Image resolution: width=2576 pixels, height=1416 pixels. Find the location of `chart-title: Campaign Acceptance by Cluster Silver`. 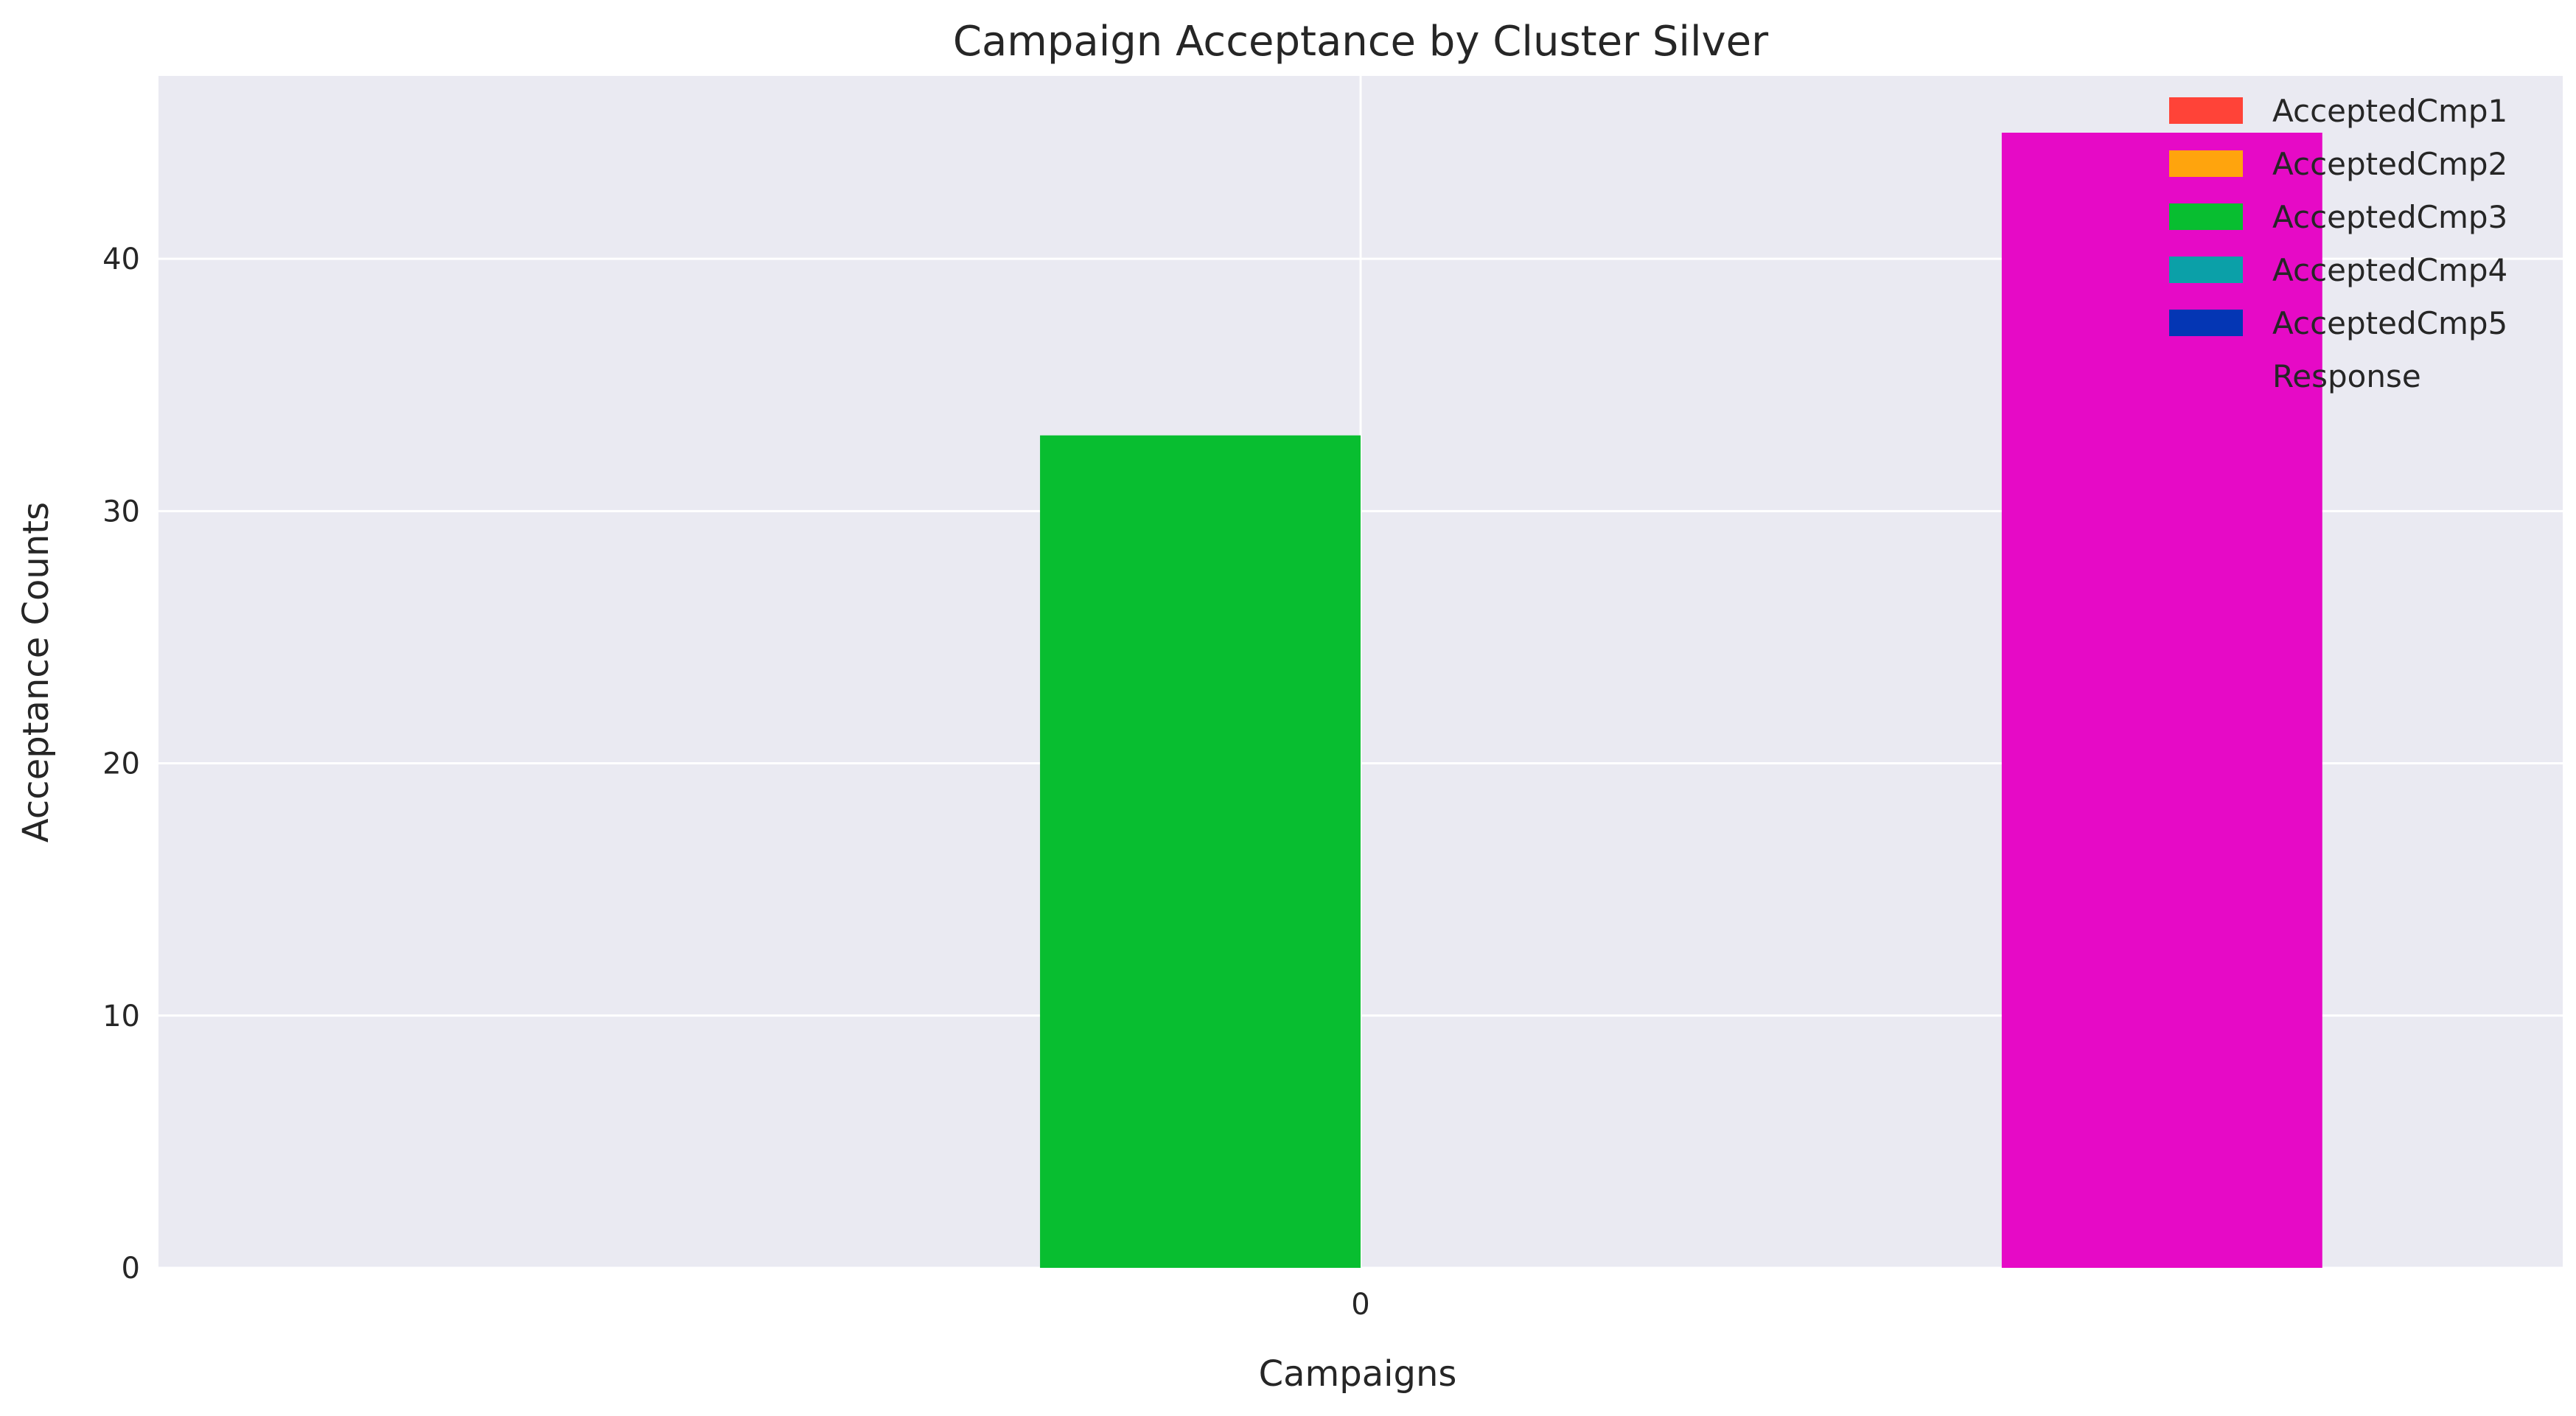

chart-title: Campaign Acceptance by Cluster Silver is located at coordinates (1361, 42).